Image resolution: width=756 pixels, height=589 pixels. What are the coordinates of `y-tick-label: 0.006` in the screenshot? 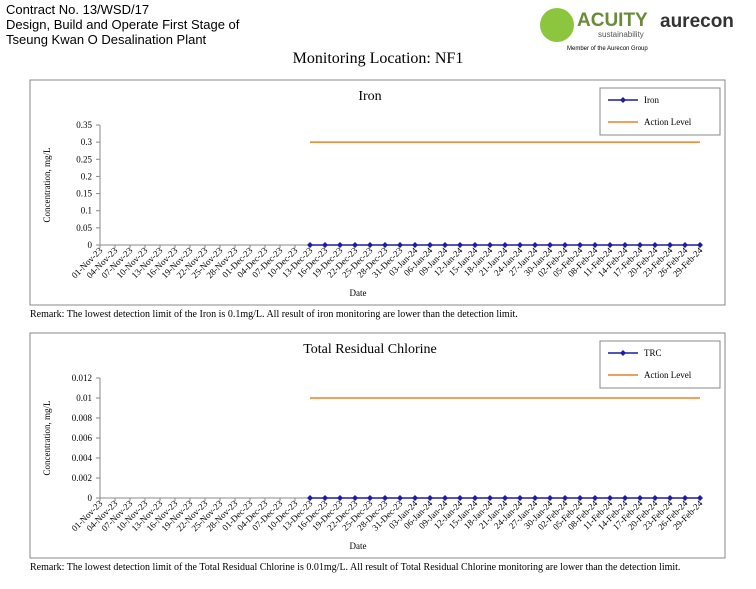 It's located at (82, 438).